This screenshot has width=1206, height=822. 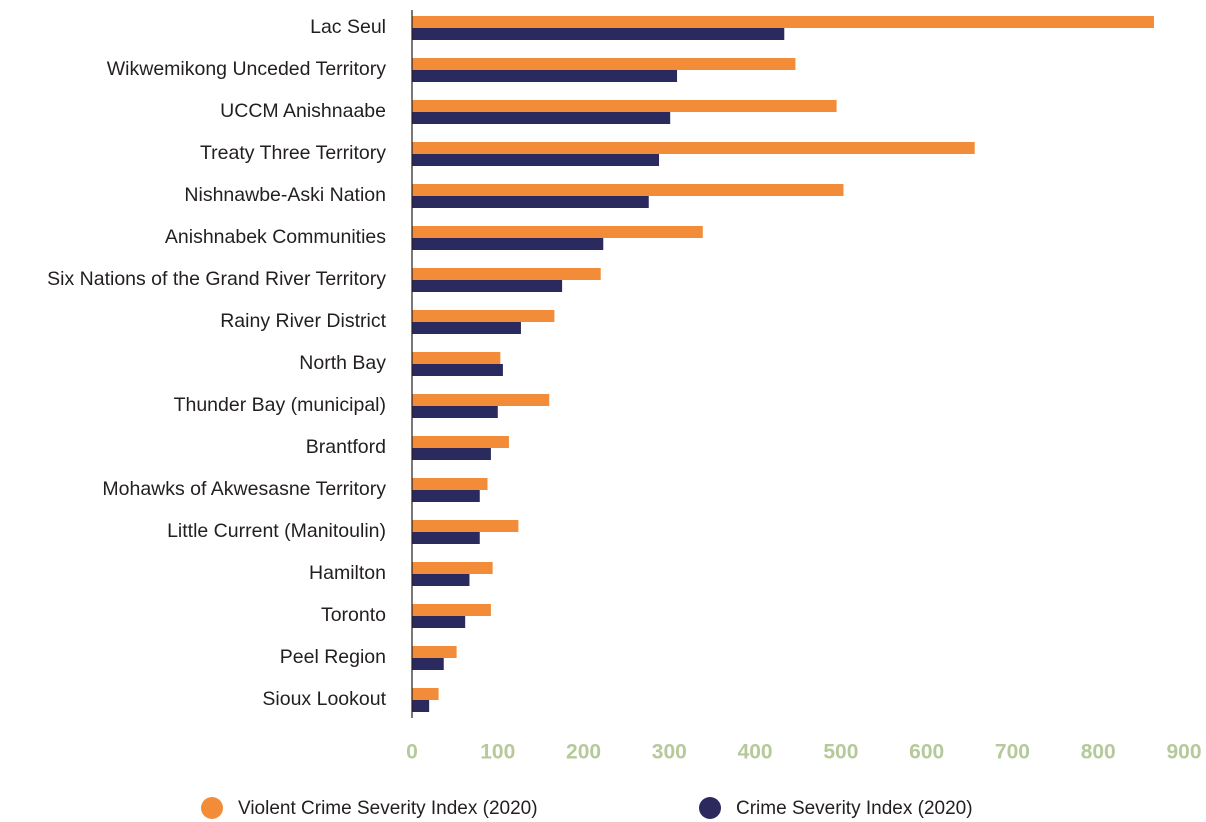 I want to click on y-tick-label: Rainy River District, so click(x=303, y=321).